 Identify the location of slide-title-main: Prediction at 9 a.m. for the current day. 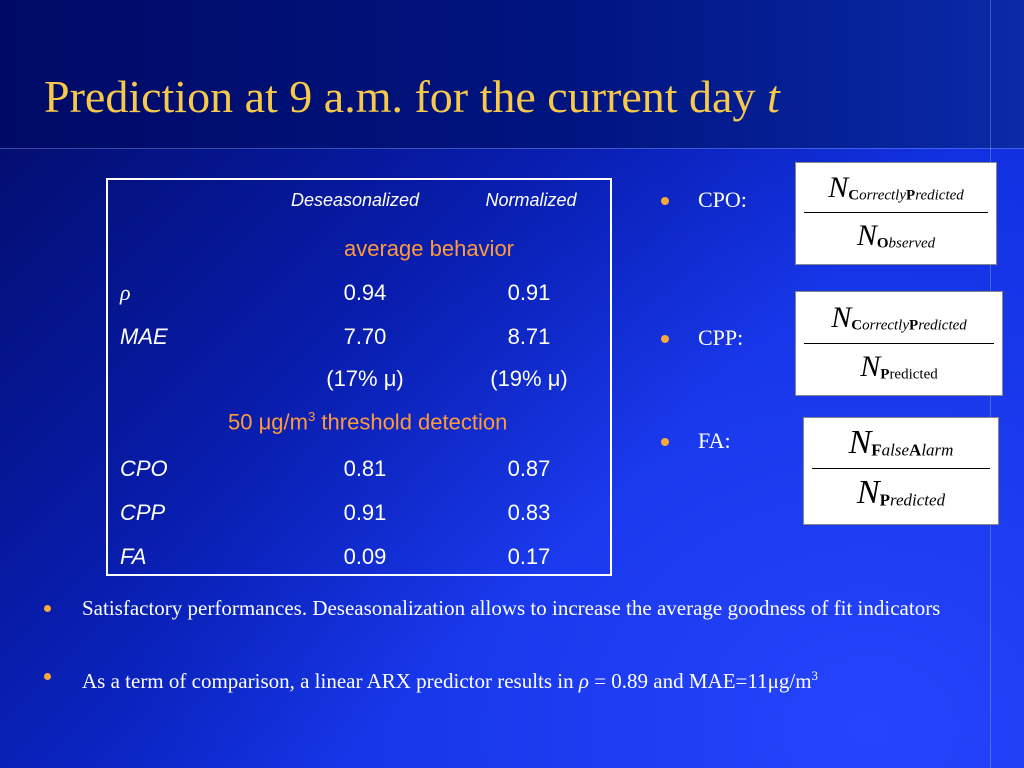
(405, 96).